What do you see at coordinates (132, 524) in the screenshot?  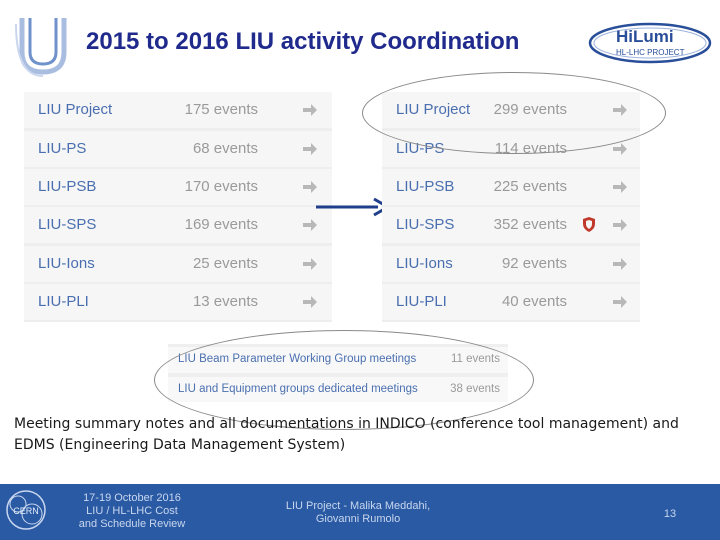 I see `footer-event-line: and Schedule Review` at bounding box center [132, 524].